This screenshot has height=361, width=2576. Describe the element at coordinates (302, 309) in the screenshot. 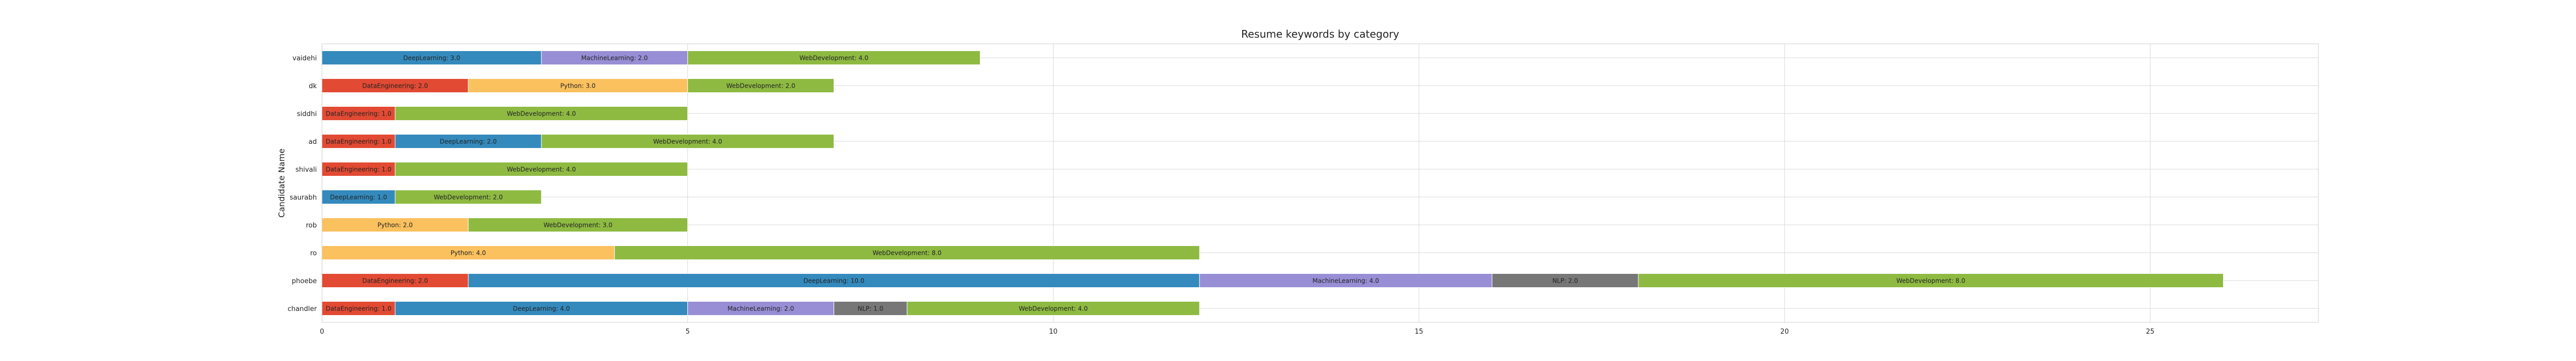

I see `y-tick-label: chandler` at that location.